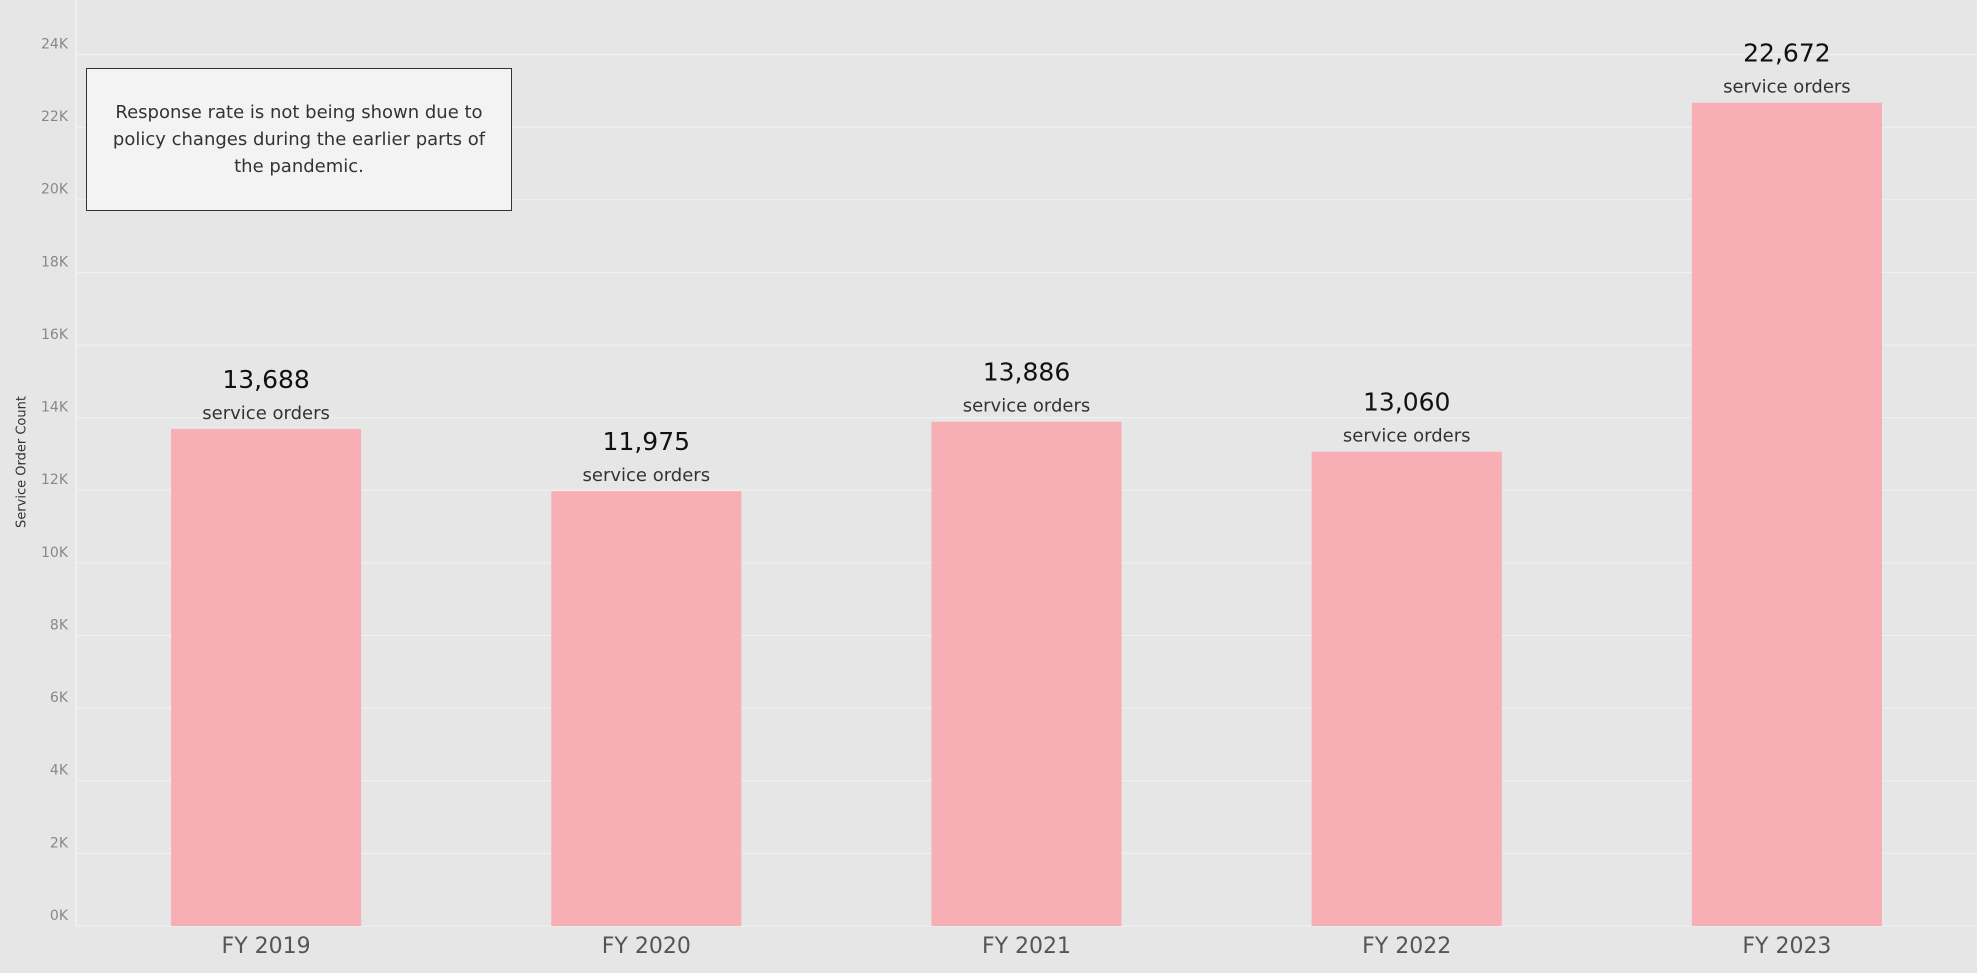 This screenshot has height=973, width=1977. What do you see at coordinates (59, 698) in the screenshot?
I see `y-tick-label: 6K` at bounding box center [59, 698].